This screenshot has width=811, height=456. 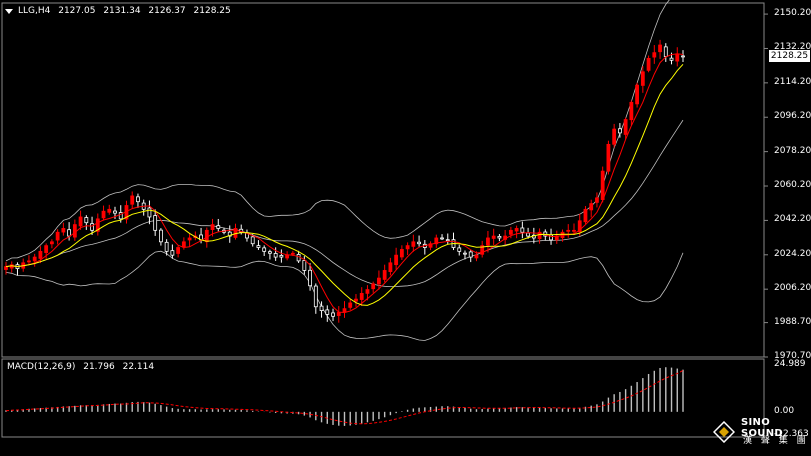 I want to click on symbol-label: LLG,H4, so click(x=34, y=11).